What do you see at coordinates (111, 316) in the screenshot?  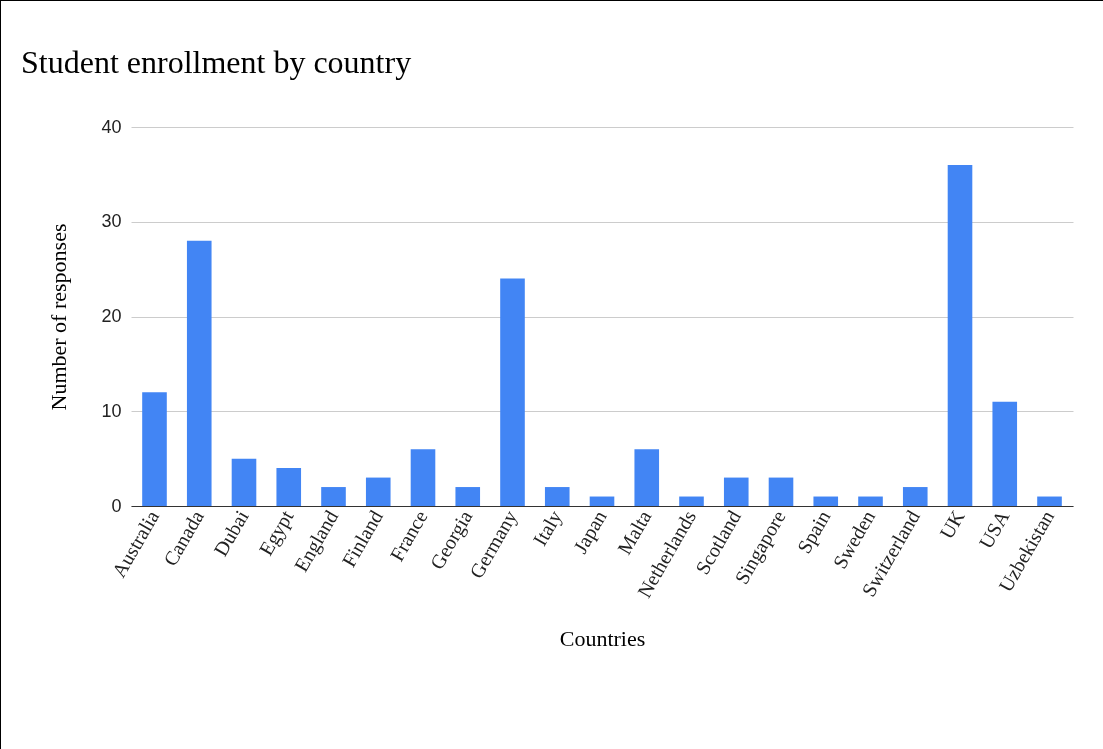 I see `y-tick-label: 20` at bounding box center [111, 316].